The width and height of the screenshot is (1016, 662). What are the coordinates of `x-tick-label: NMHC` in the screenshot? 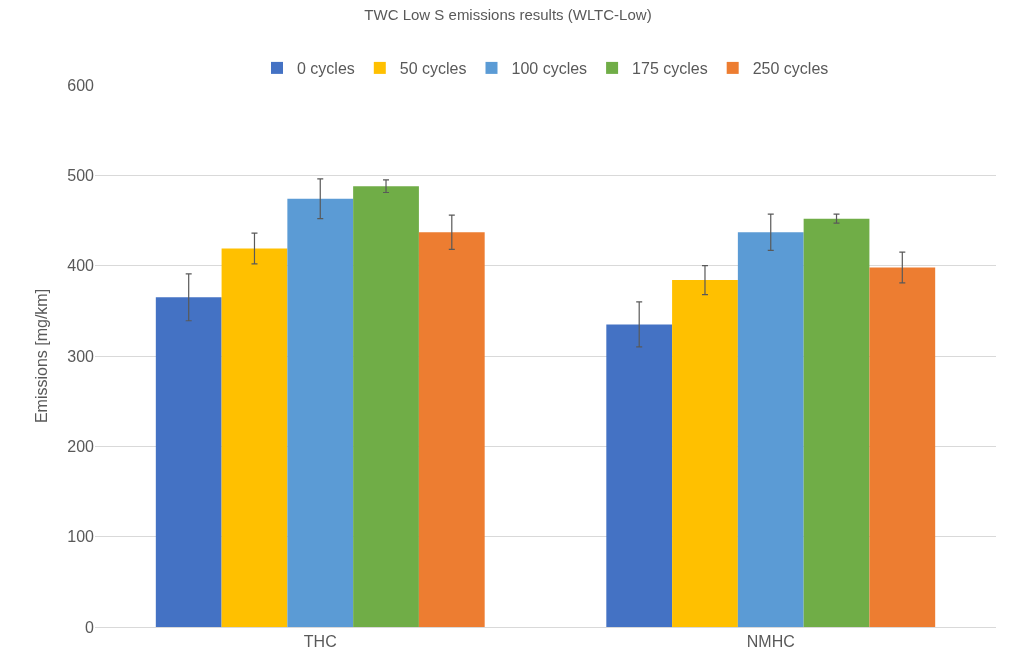 It's located at (770, 642).